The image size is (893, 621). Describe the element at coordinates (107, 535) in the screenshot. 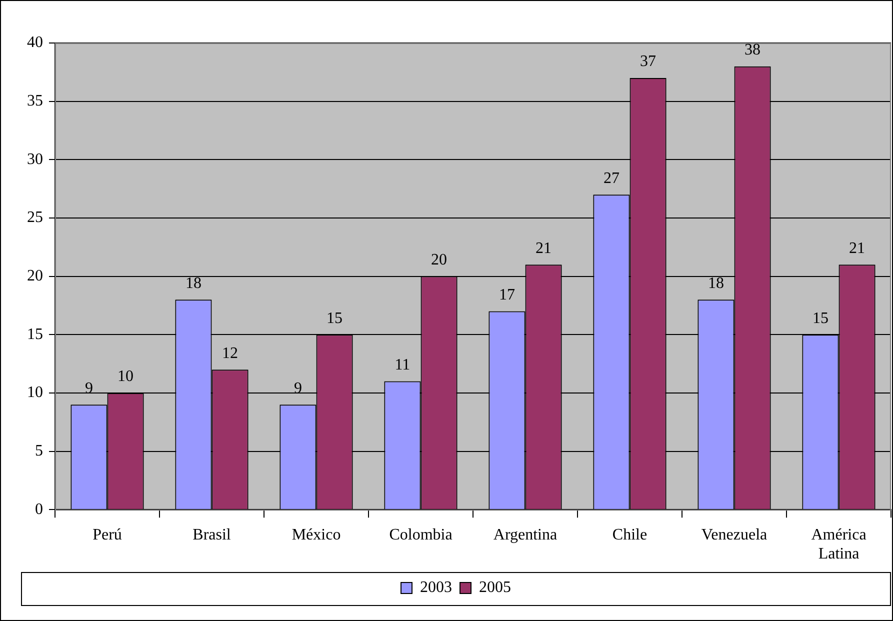

I see `x-tick-label: Perú` at that location.